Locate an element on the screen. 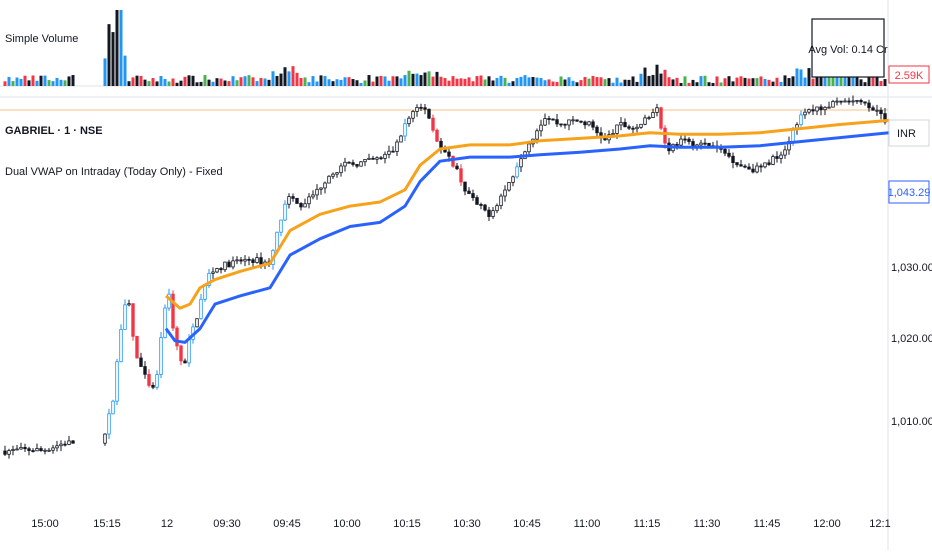 The width and height of the screenshot is (932, 555). x-tick-label: 10:00 is located at coordinates (347, 524).